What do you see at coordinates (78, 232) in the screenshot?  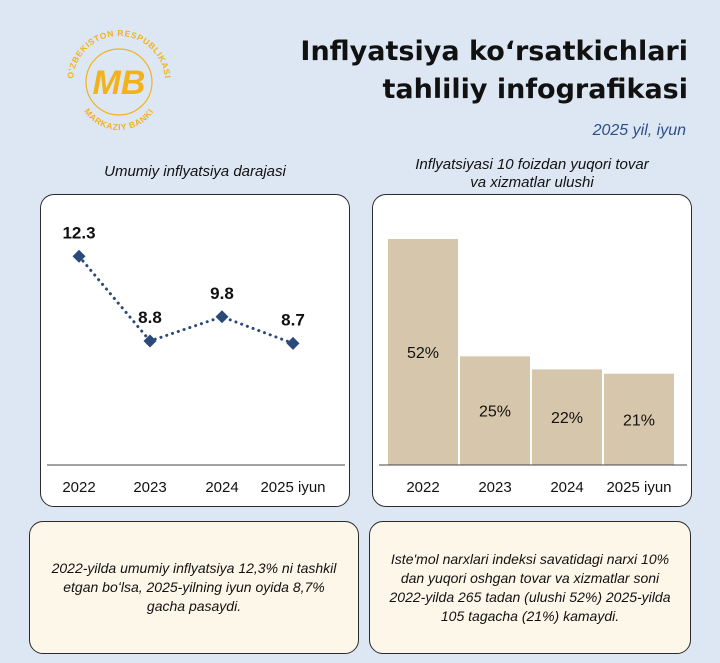 I see `inflation-data-label: 12.3` at bounding box center [78, 232].